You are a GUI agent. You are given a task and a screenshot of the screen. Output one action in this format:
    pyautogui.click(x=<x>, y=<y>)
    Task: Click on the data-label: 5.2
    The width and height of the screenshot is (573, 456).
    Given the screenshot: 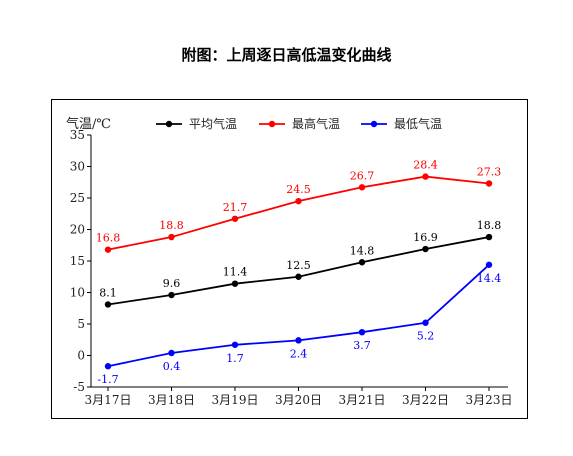 What is the action you would take?
    pyautogui.click(x=426, y=336)
    